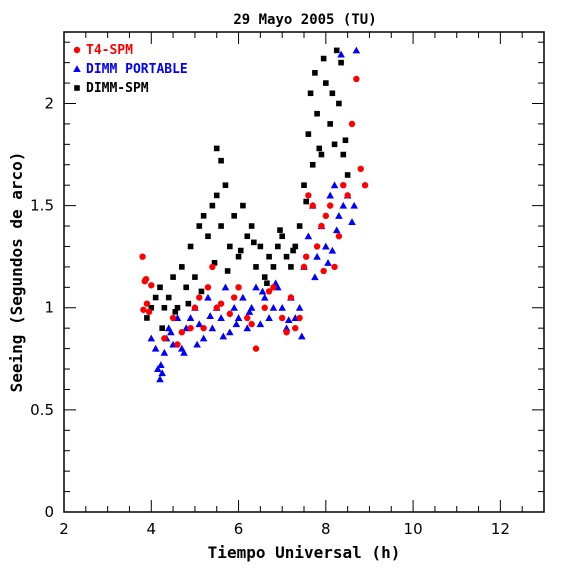  Describe the element at coordinates (16, 272) in the screenshot. I see `y-axis-label: Seeing (Segundos de arco)` at that location.